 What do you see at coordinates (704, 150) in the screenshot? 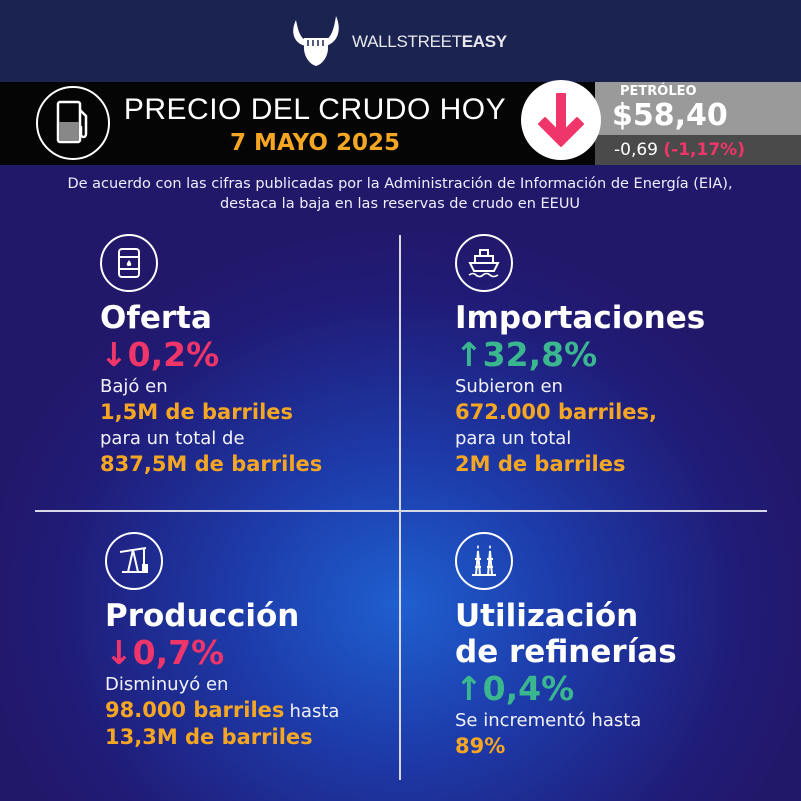
I see `change-pct: (-1,17%)` at bounding box center [704, 150].